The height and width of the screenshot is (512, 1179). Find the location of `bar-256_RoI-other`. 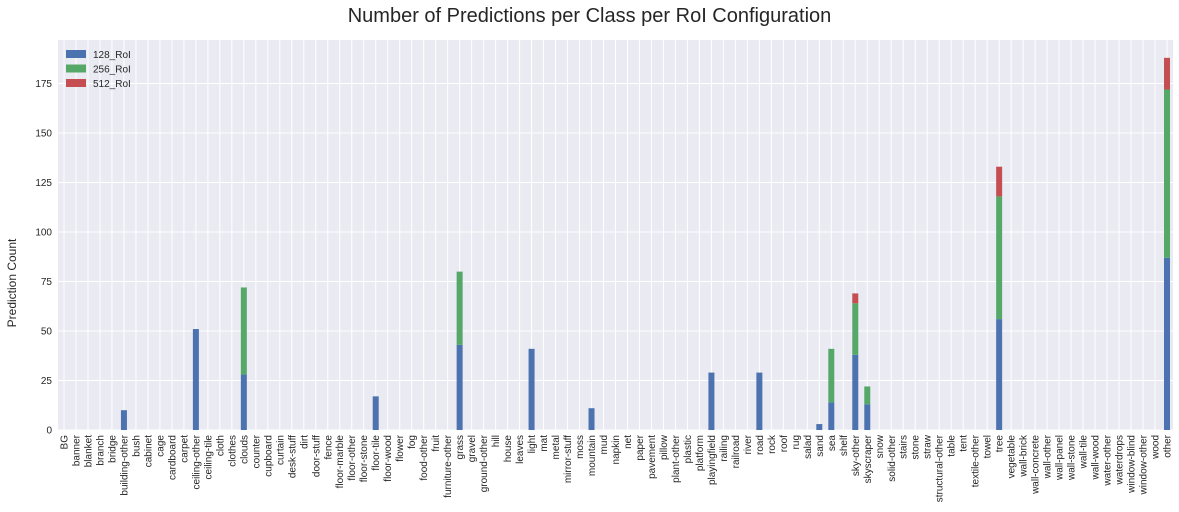

bar-256_RoI-other is located at coordinates (1167, 173).